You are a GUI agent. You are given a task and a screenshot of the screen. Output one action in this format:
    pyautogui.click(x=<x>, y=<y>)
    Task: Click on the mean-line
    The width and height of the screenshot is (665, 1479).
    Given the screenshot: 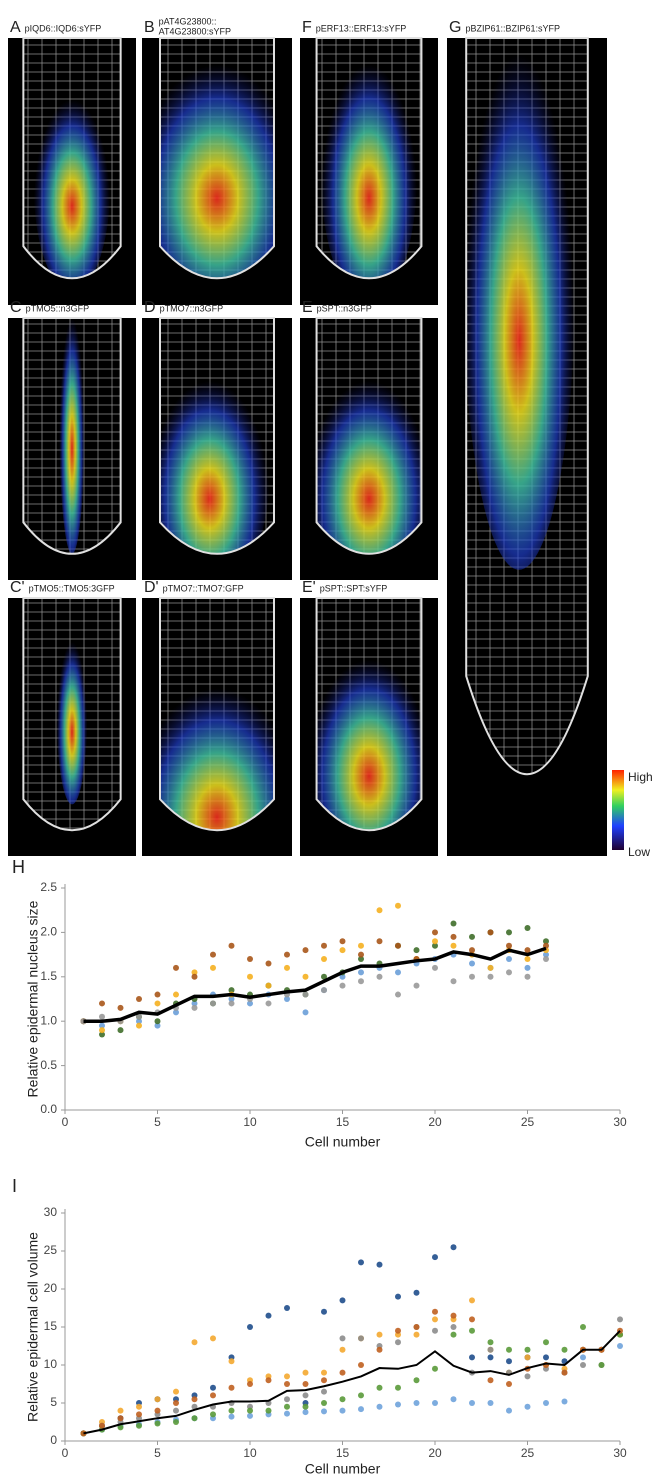 What is the action you would take?
    pyautogui.click(x=352, y=1382)
    